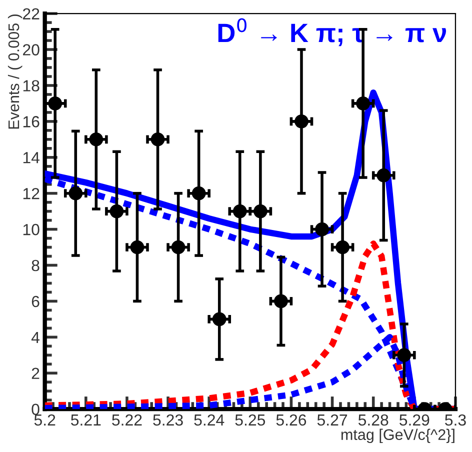  I want to click on x-tick-label: 5.26, so click(291, 420).